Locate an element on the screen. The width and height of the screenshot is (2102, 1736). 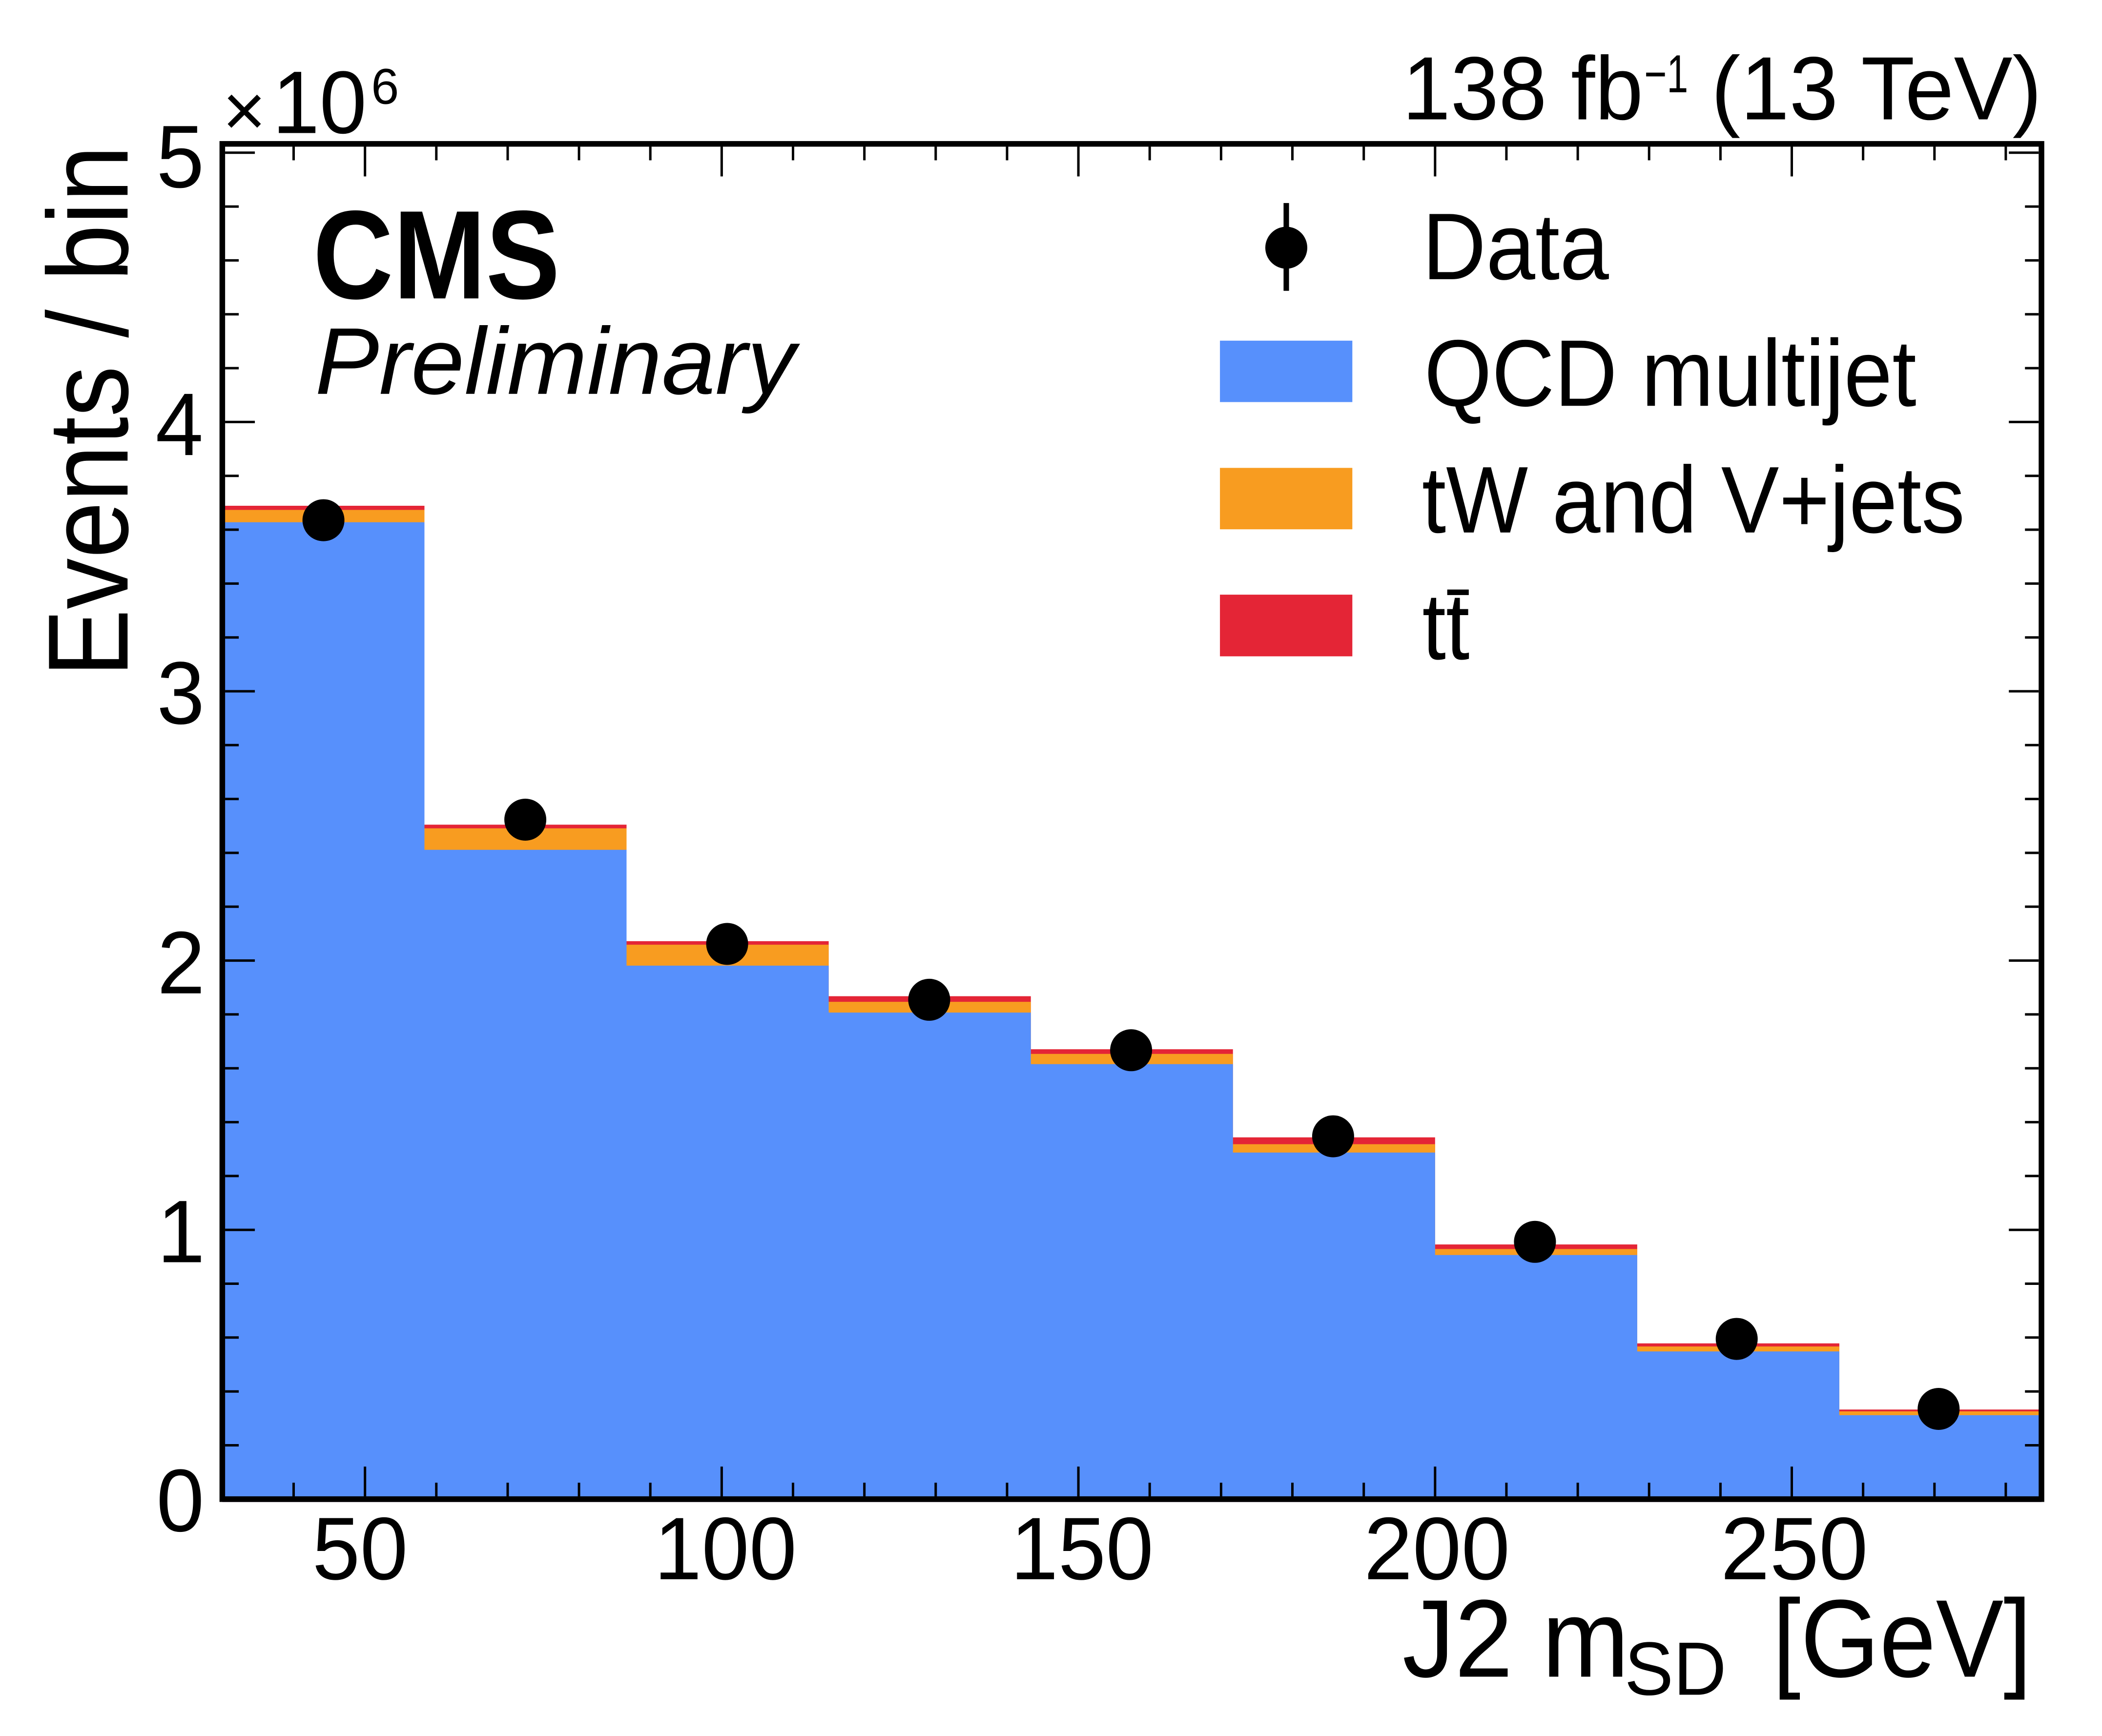
svg-text: tW and V+jets is located at coordinates (1693, 501).